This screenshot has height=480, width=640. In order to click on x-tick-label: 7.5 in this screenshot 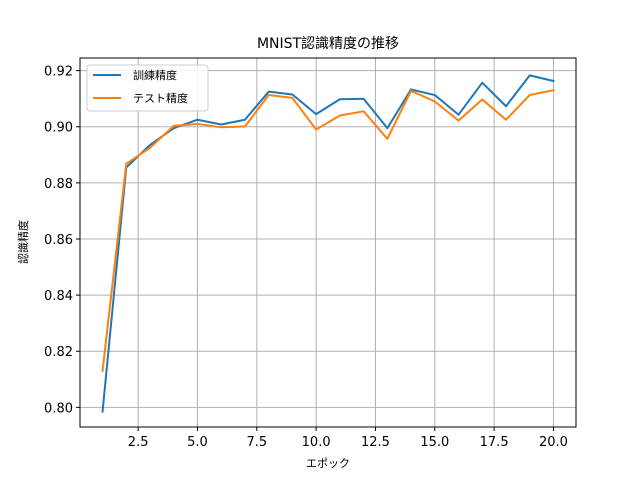, I will do `click(256, 442)`.